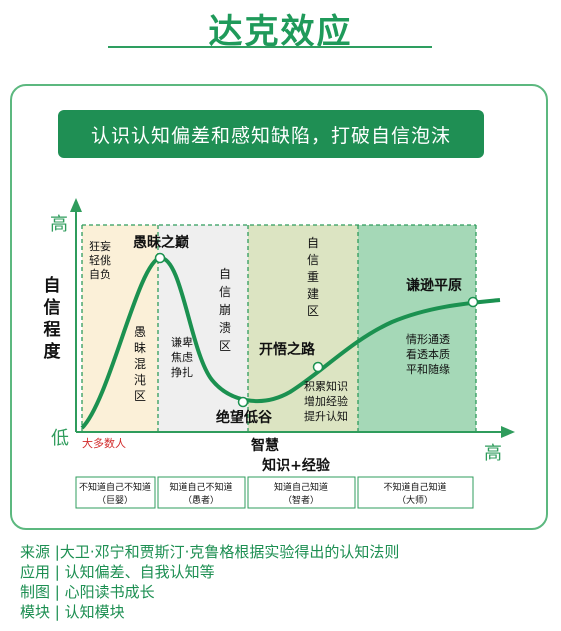 This screenshot has width=561, height=631. What do you see at coordinates (115, 487) in the screenshot?
I see `stage-desc: 不知道自己不知道` at bounding box center [115, 487].